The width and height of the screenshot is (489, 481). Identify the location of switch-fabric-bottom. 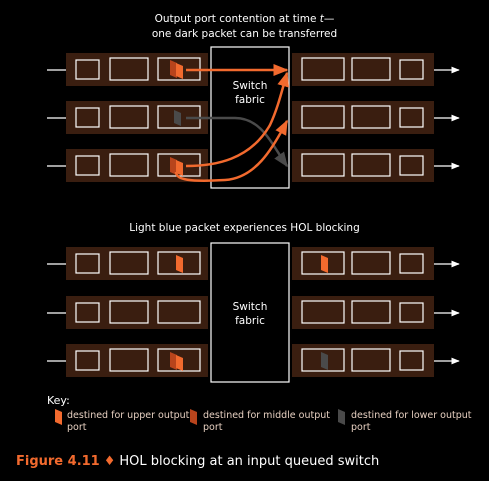
(250, 312).